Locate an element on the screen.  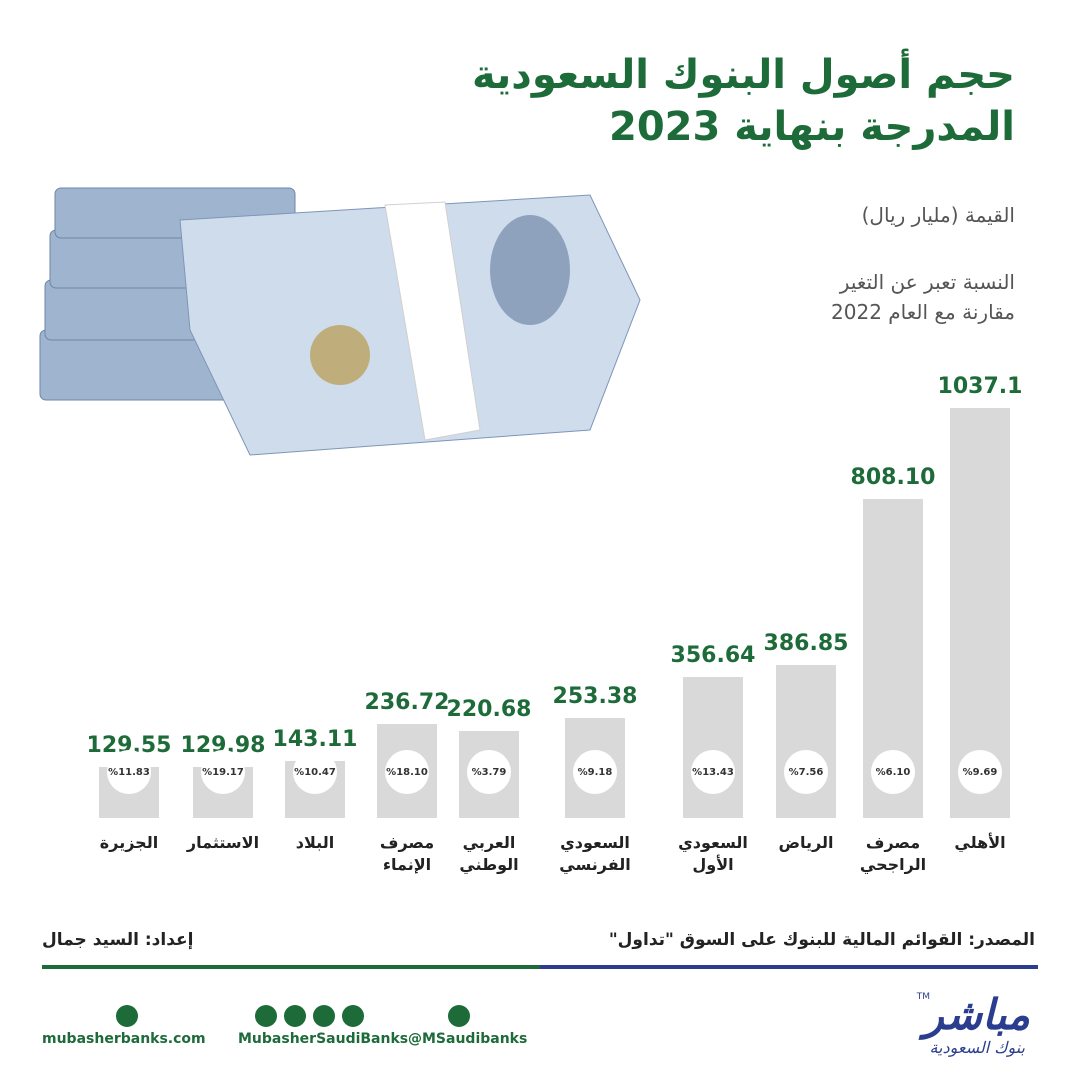
x-tick-label: السعودي الأول is located at coordinates (713, 853).